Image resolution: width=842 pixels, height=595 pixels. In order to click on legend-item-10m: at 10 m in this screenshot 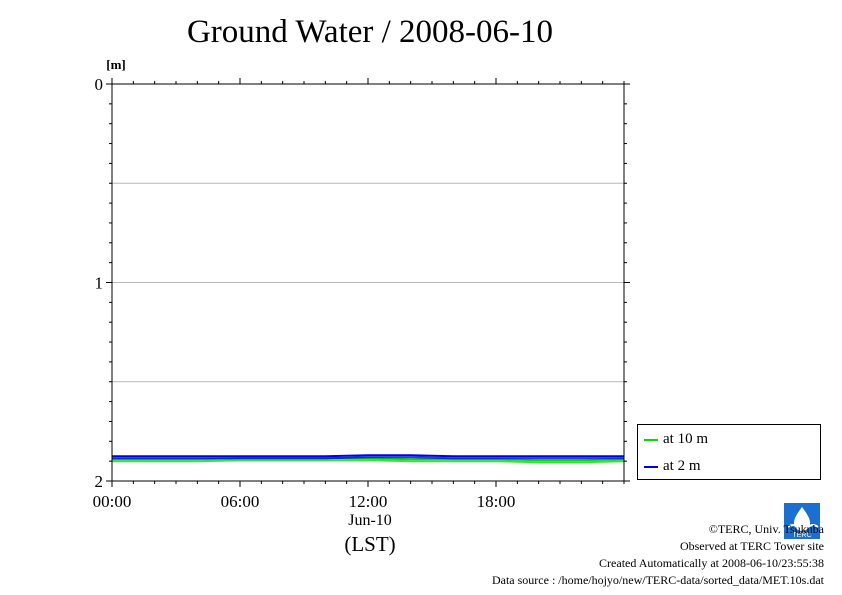, I will do `click(676, 439)`.